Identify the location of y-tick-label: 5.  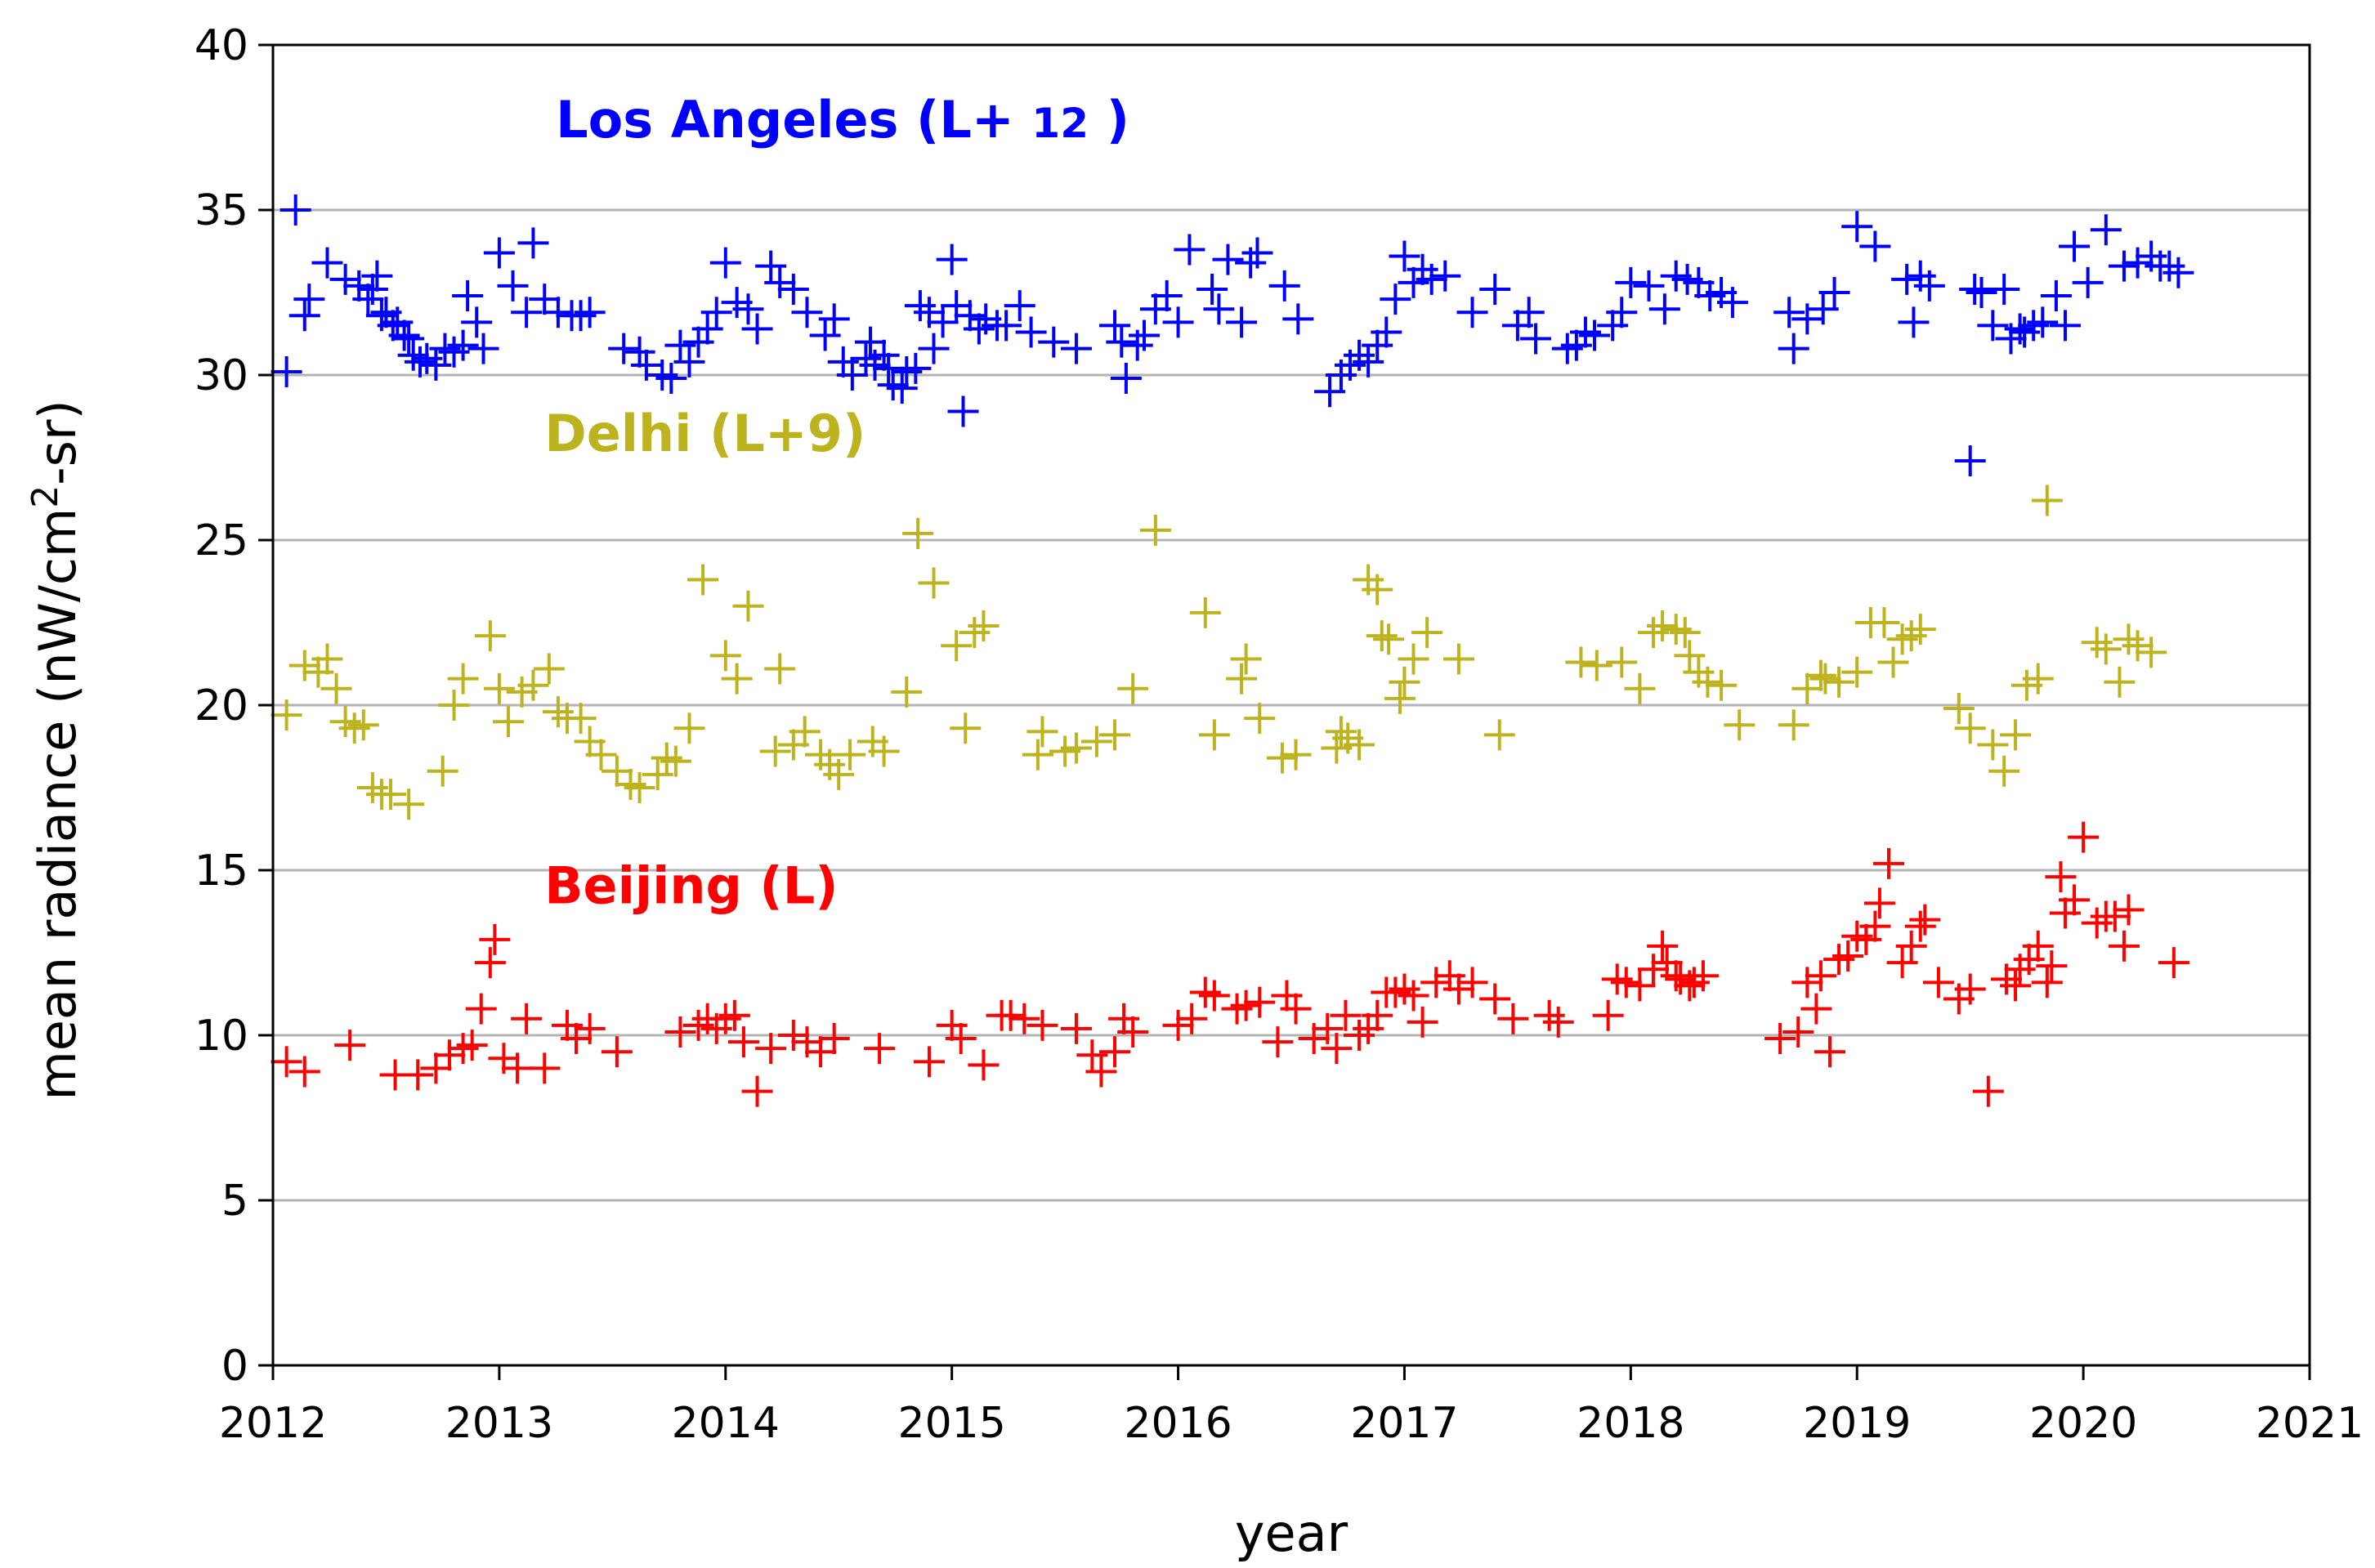
(234, 1201).